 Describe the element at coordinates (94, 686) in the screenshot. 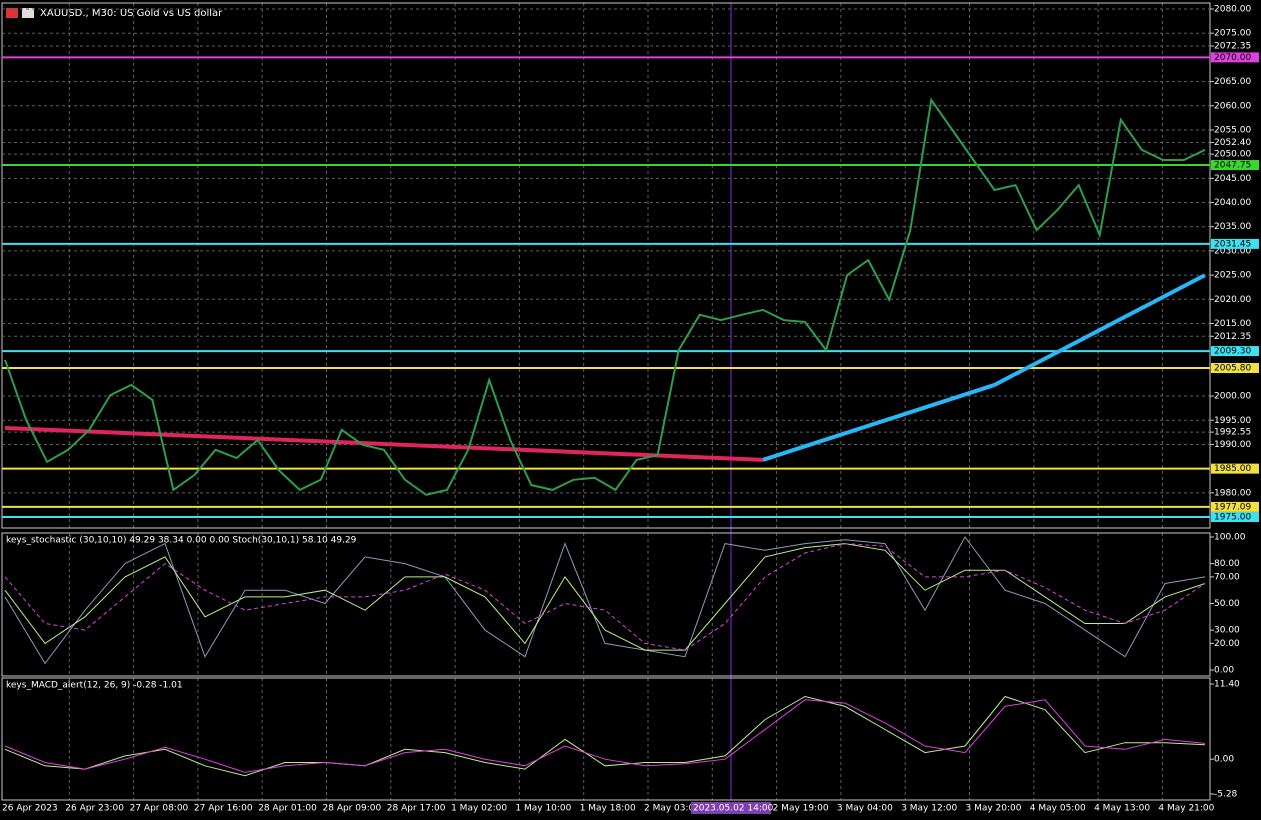

I see `indicator-title: keys_MACD_alert(12, 26, 9) -0.28 -1.01` at that location.